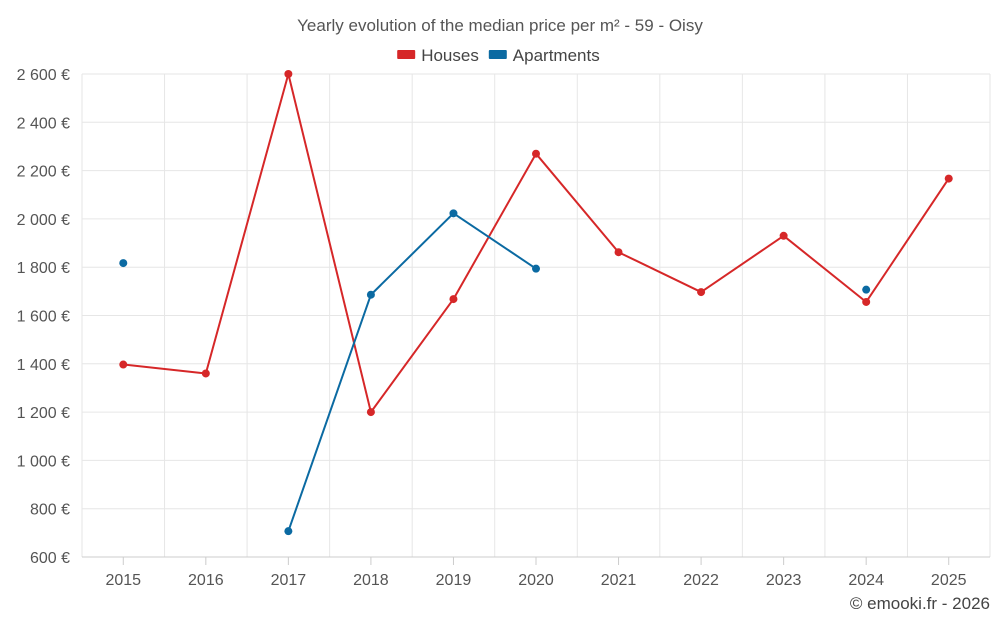  I want to click on x-tick-label: 2025, so click(949, 580).